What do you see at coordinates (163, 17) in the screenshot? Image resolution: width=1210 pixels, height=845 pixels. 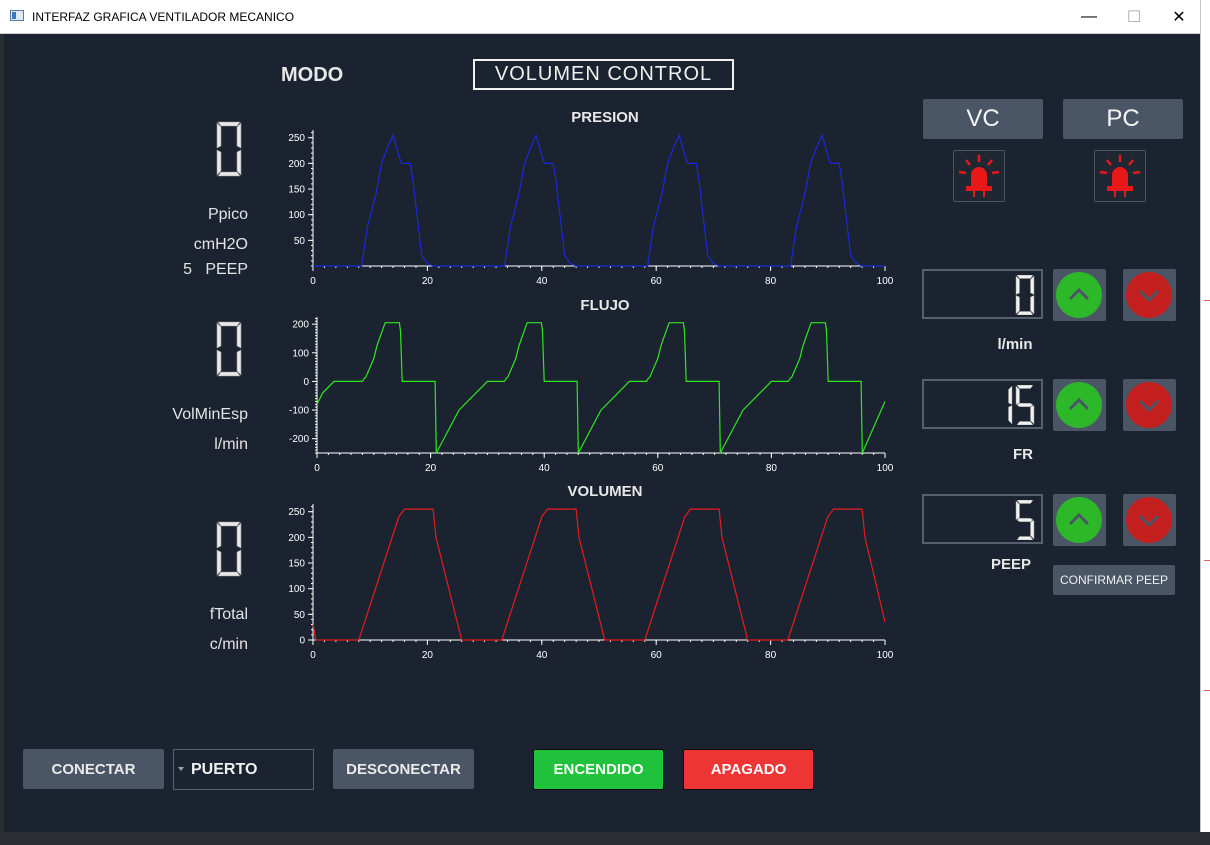 I see `window-title: INTERFAZ GRAFICA VENTILADOR MECANICO` at bounding box center [163, 17].